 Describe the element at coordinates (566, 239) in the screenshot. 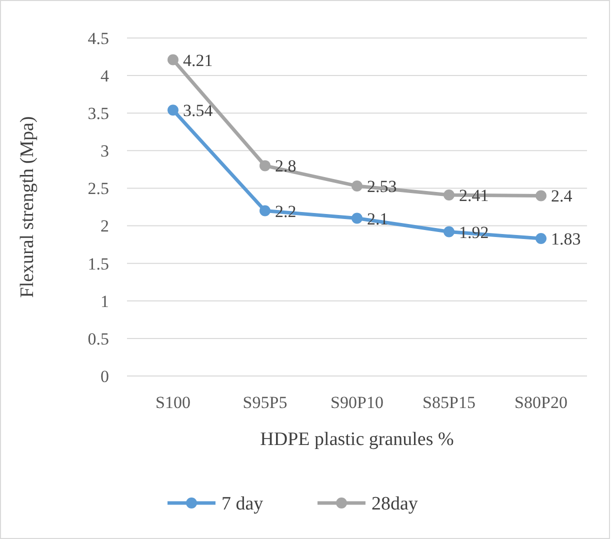

I see `data-label: 1.83` at that location.